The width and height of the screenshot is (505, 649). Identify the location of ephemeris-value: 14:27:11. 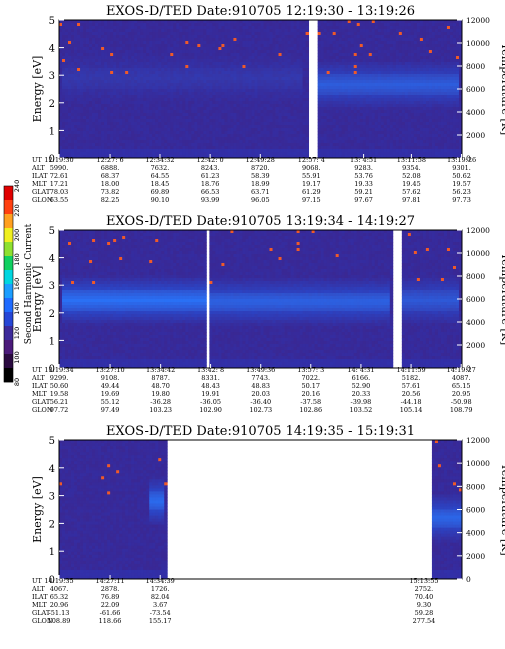
(109, 581).